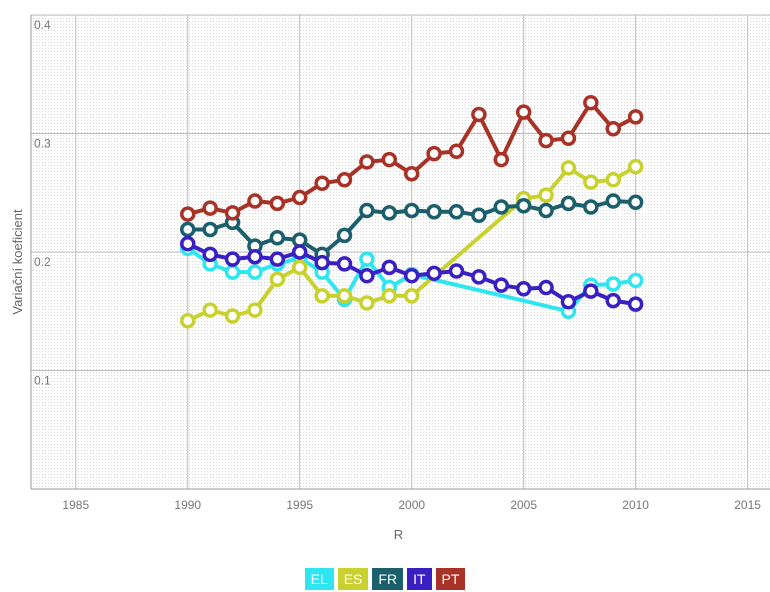  I want to click on legend-item-es: ES, so click(353, 579).